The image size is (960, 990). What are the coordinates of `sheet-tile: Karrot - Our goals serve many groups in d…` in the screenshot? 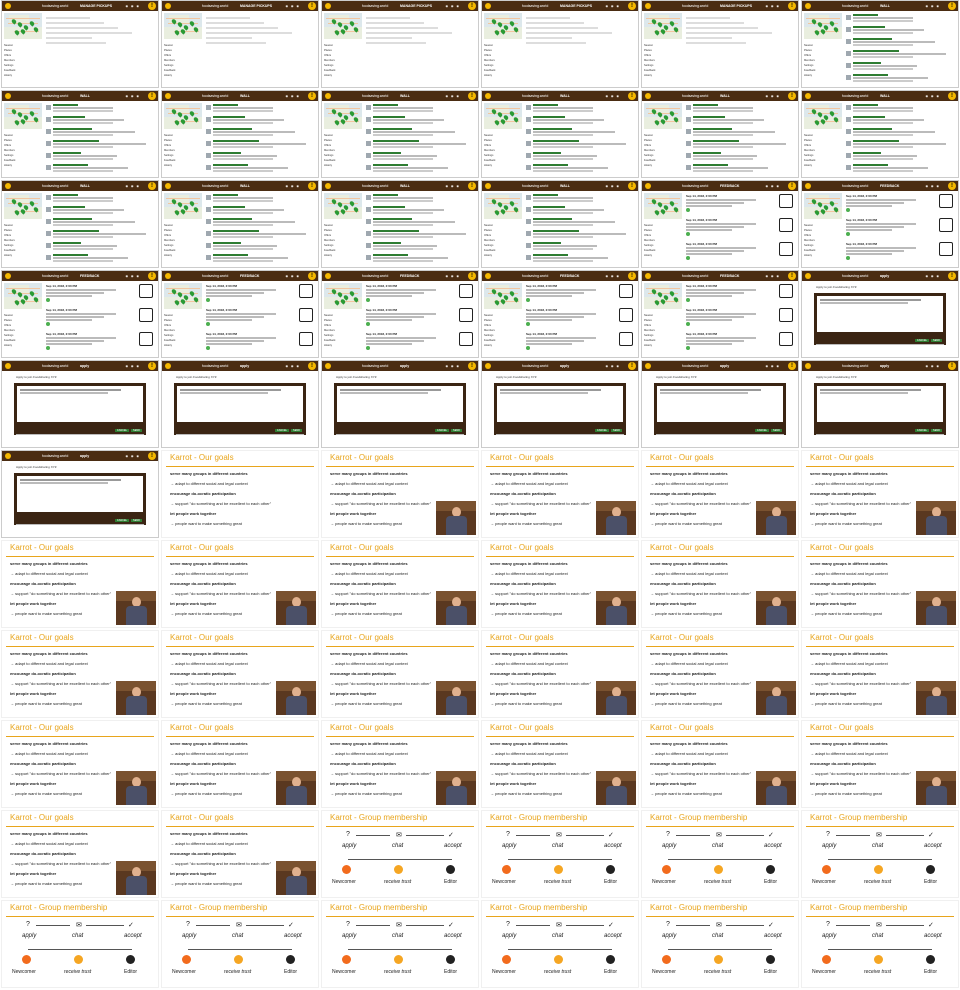 It's located at (400, 494).